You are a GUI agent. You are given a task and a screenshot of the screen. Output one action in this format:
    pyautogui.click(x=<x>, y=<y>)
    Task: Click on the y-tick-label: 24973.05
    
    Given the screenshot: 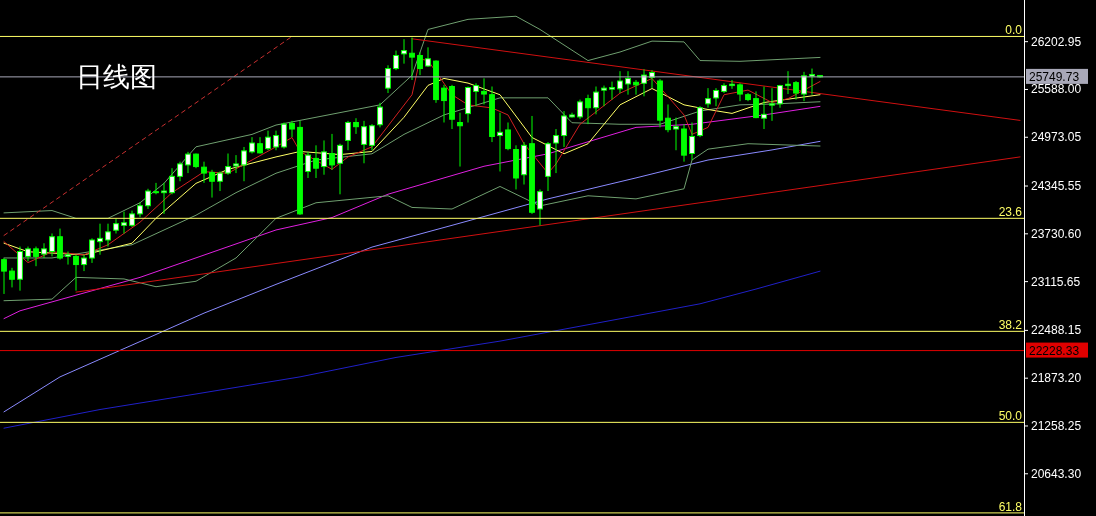 What is the action you would take?
    pyautogui.click(x=1056, y=137)
    